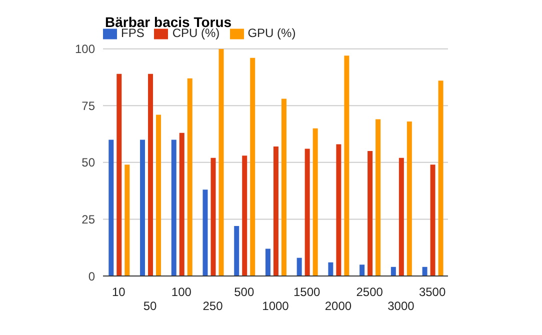 The height and width of the screenshot is (335, 542). What do you see at coordinates (89, 163) in the screenshot?
I see `y-tick-label: 50` at bounding box center [89, 163].